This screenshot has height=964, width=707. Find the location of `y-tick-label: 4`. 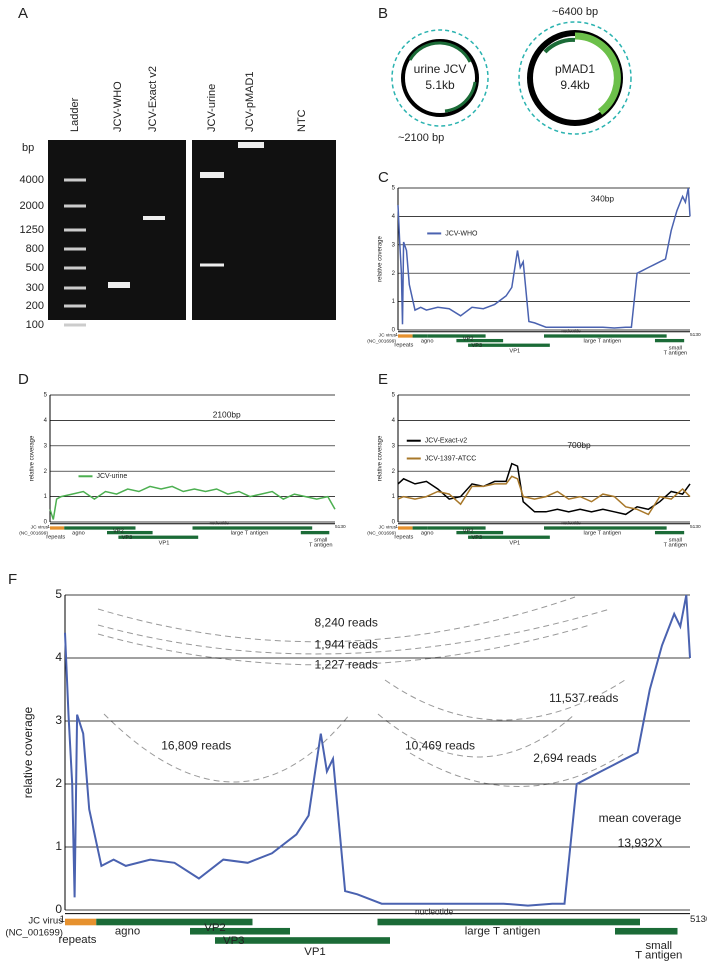

y-tick-label: 4 is located at coordinates (58, 657).